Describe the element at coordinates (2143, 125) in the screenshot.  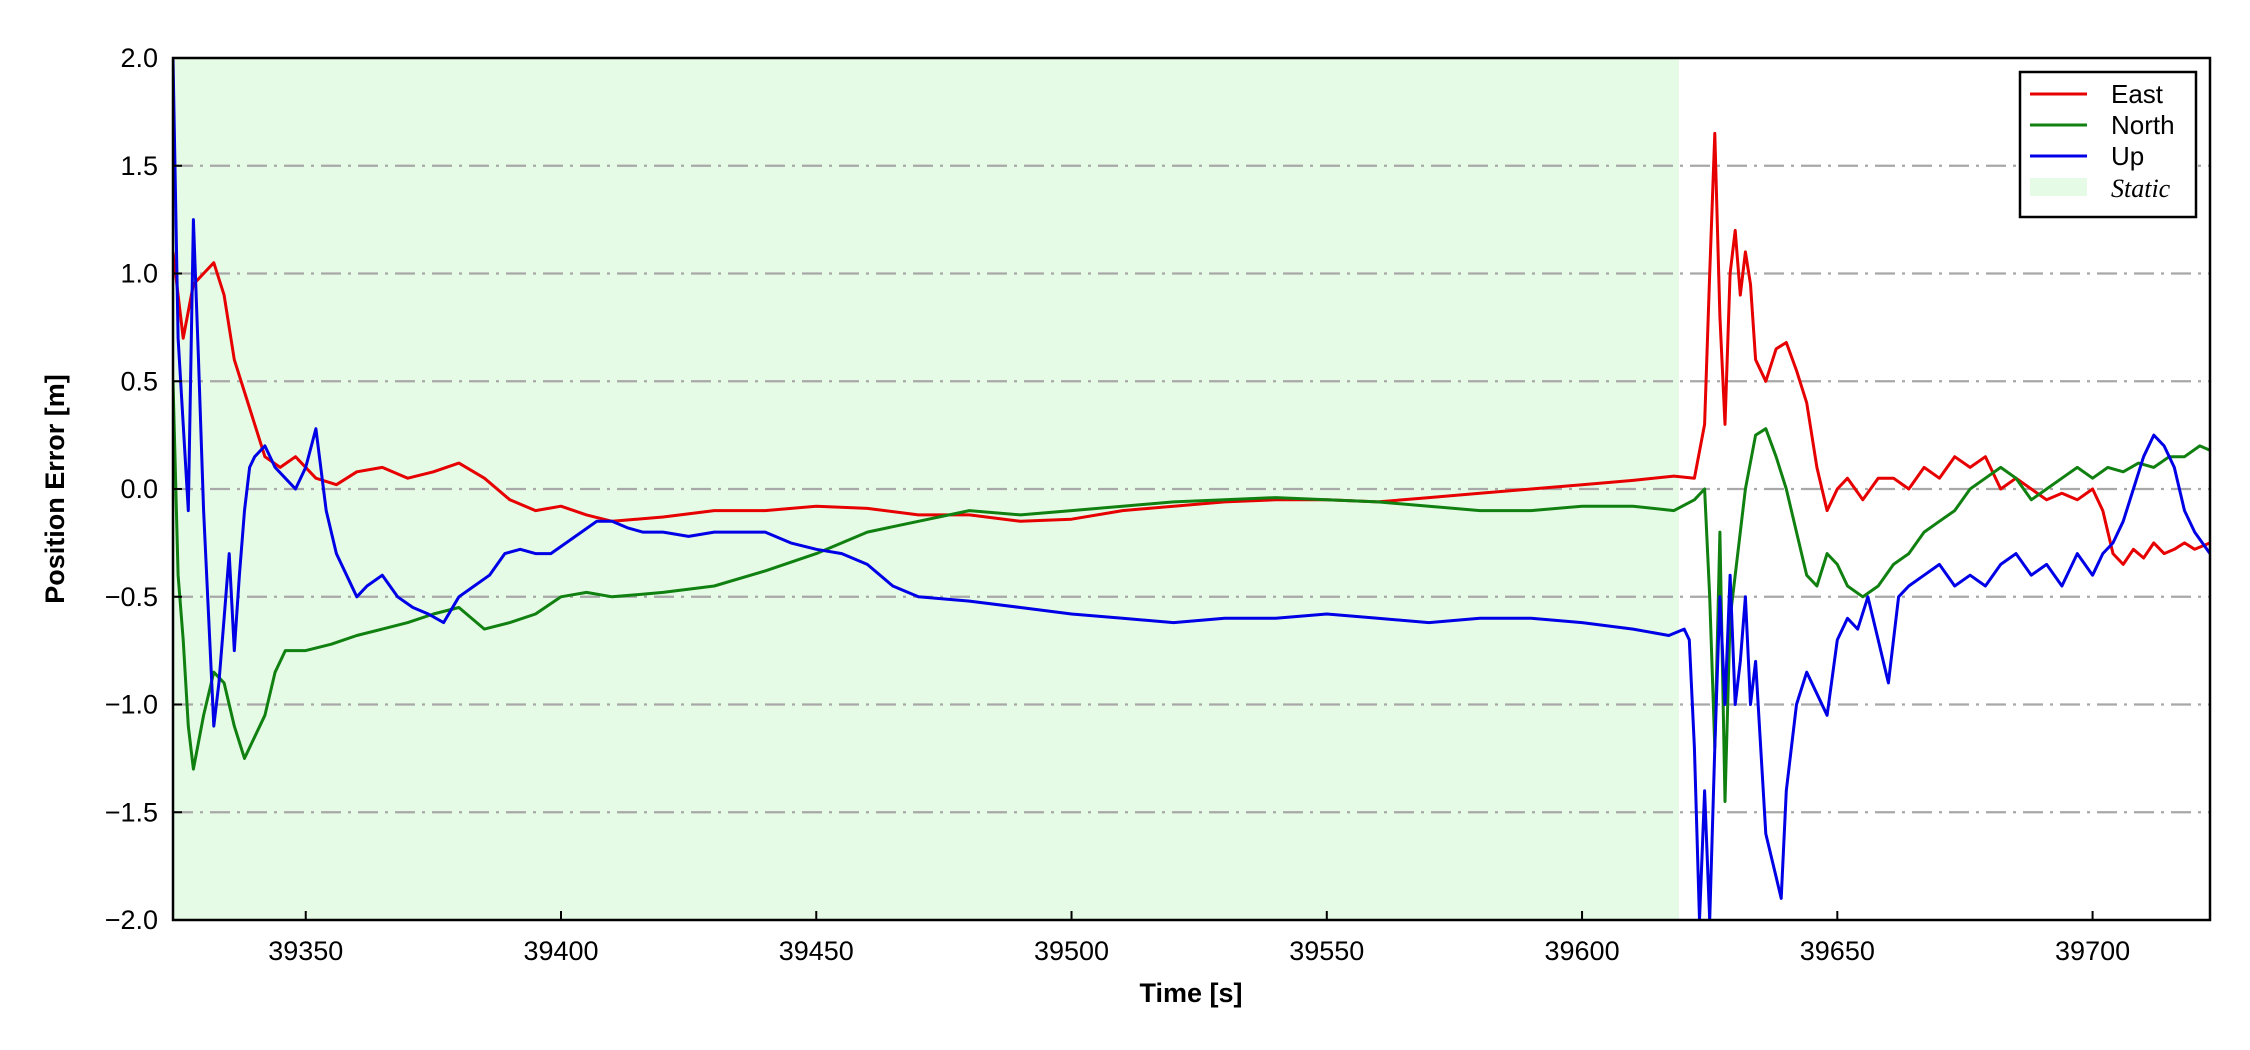
I see `legend-north-label: North` at that location.